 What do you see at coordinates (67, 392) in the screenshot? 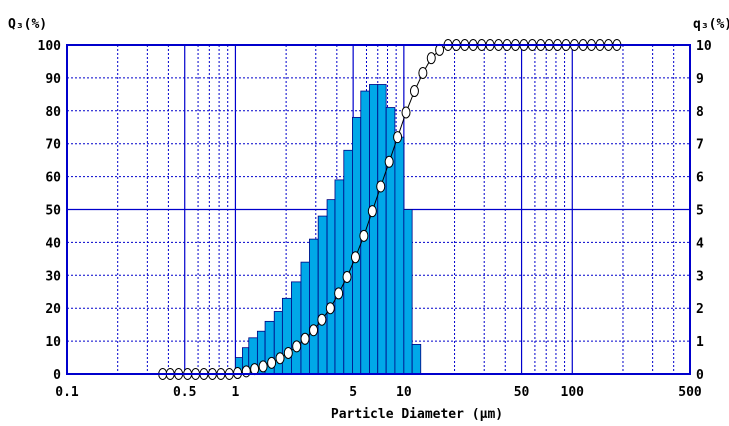
I see `x-tick-label: 0.1` at bounding box center [67, 392].